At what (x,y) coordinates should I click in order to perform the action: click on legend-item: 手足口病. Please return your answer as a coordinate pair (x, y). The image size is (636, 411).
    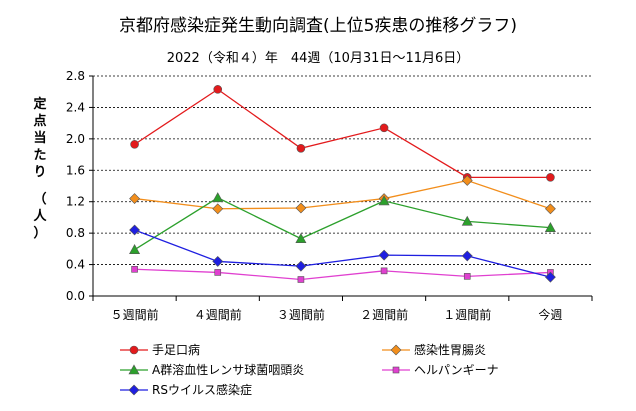
    Looking at the image, I should click on (160, 349).